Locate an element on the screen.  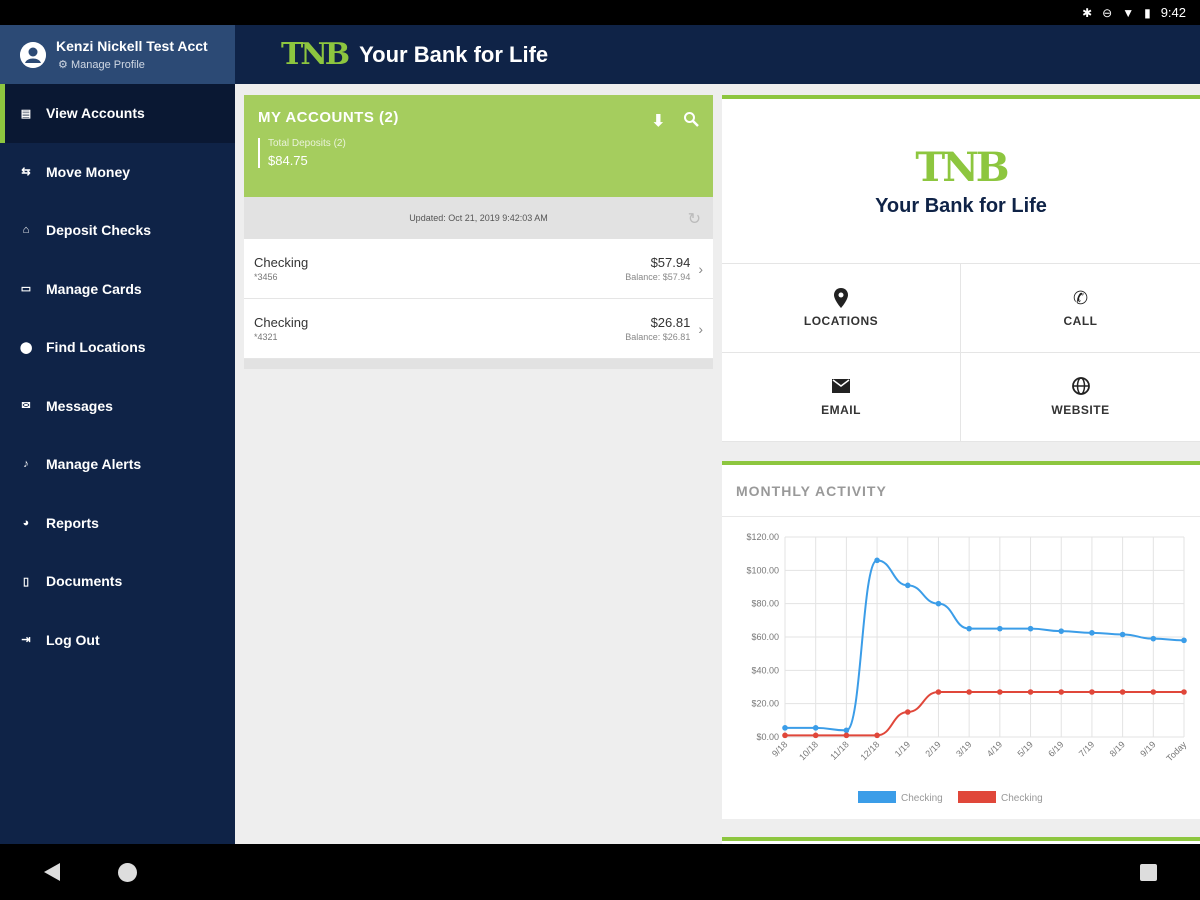
sidebar-item-manage-cards: ▭ Manage Cards is located at coordinates (117, 289).